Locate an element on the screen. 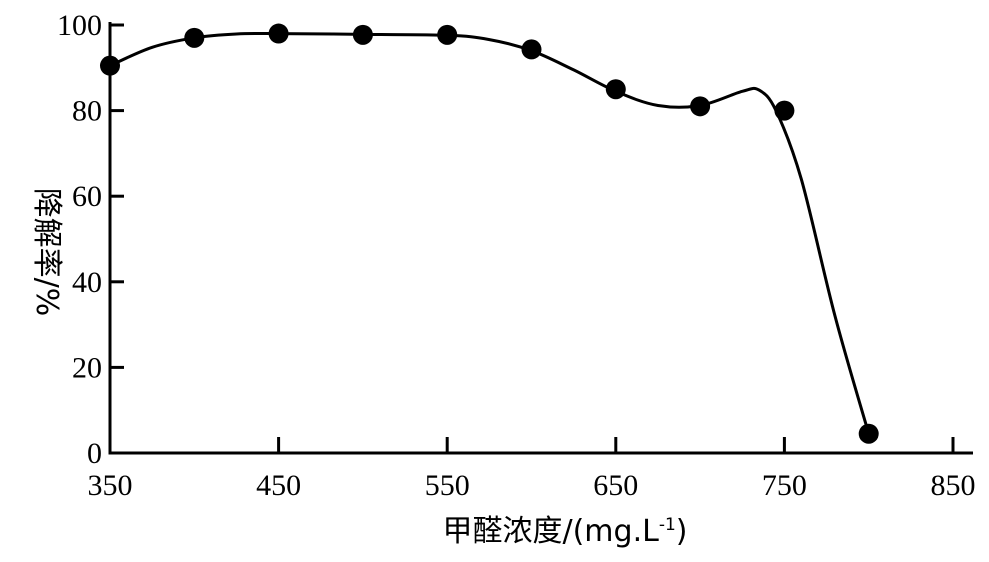  x-ticks: 350 450 550 650 750 850 is located at coordinates (532, 469).